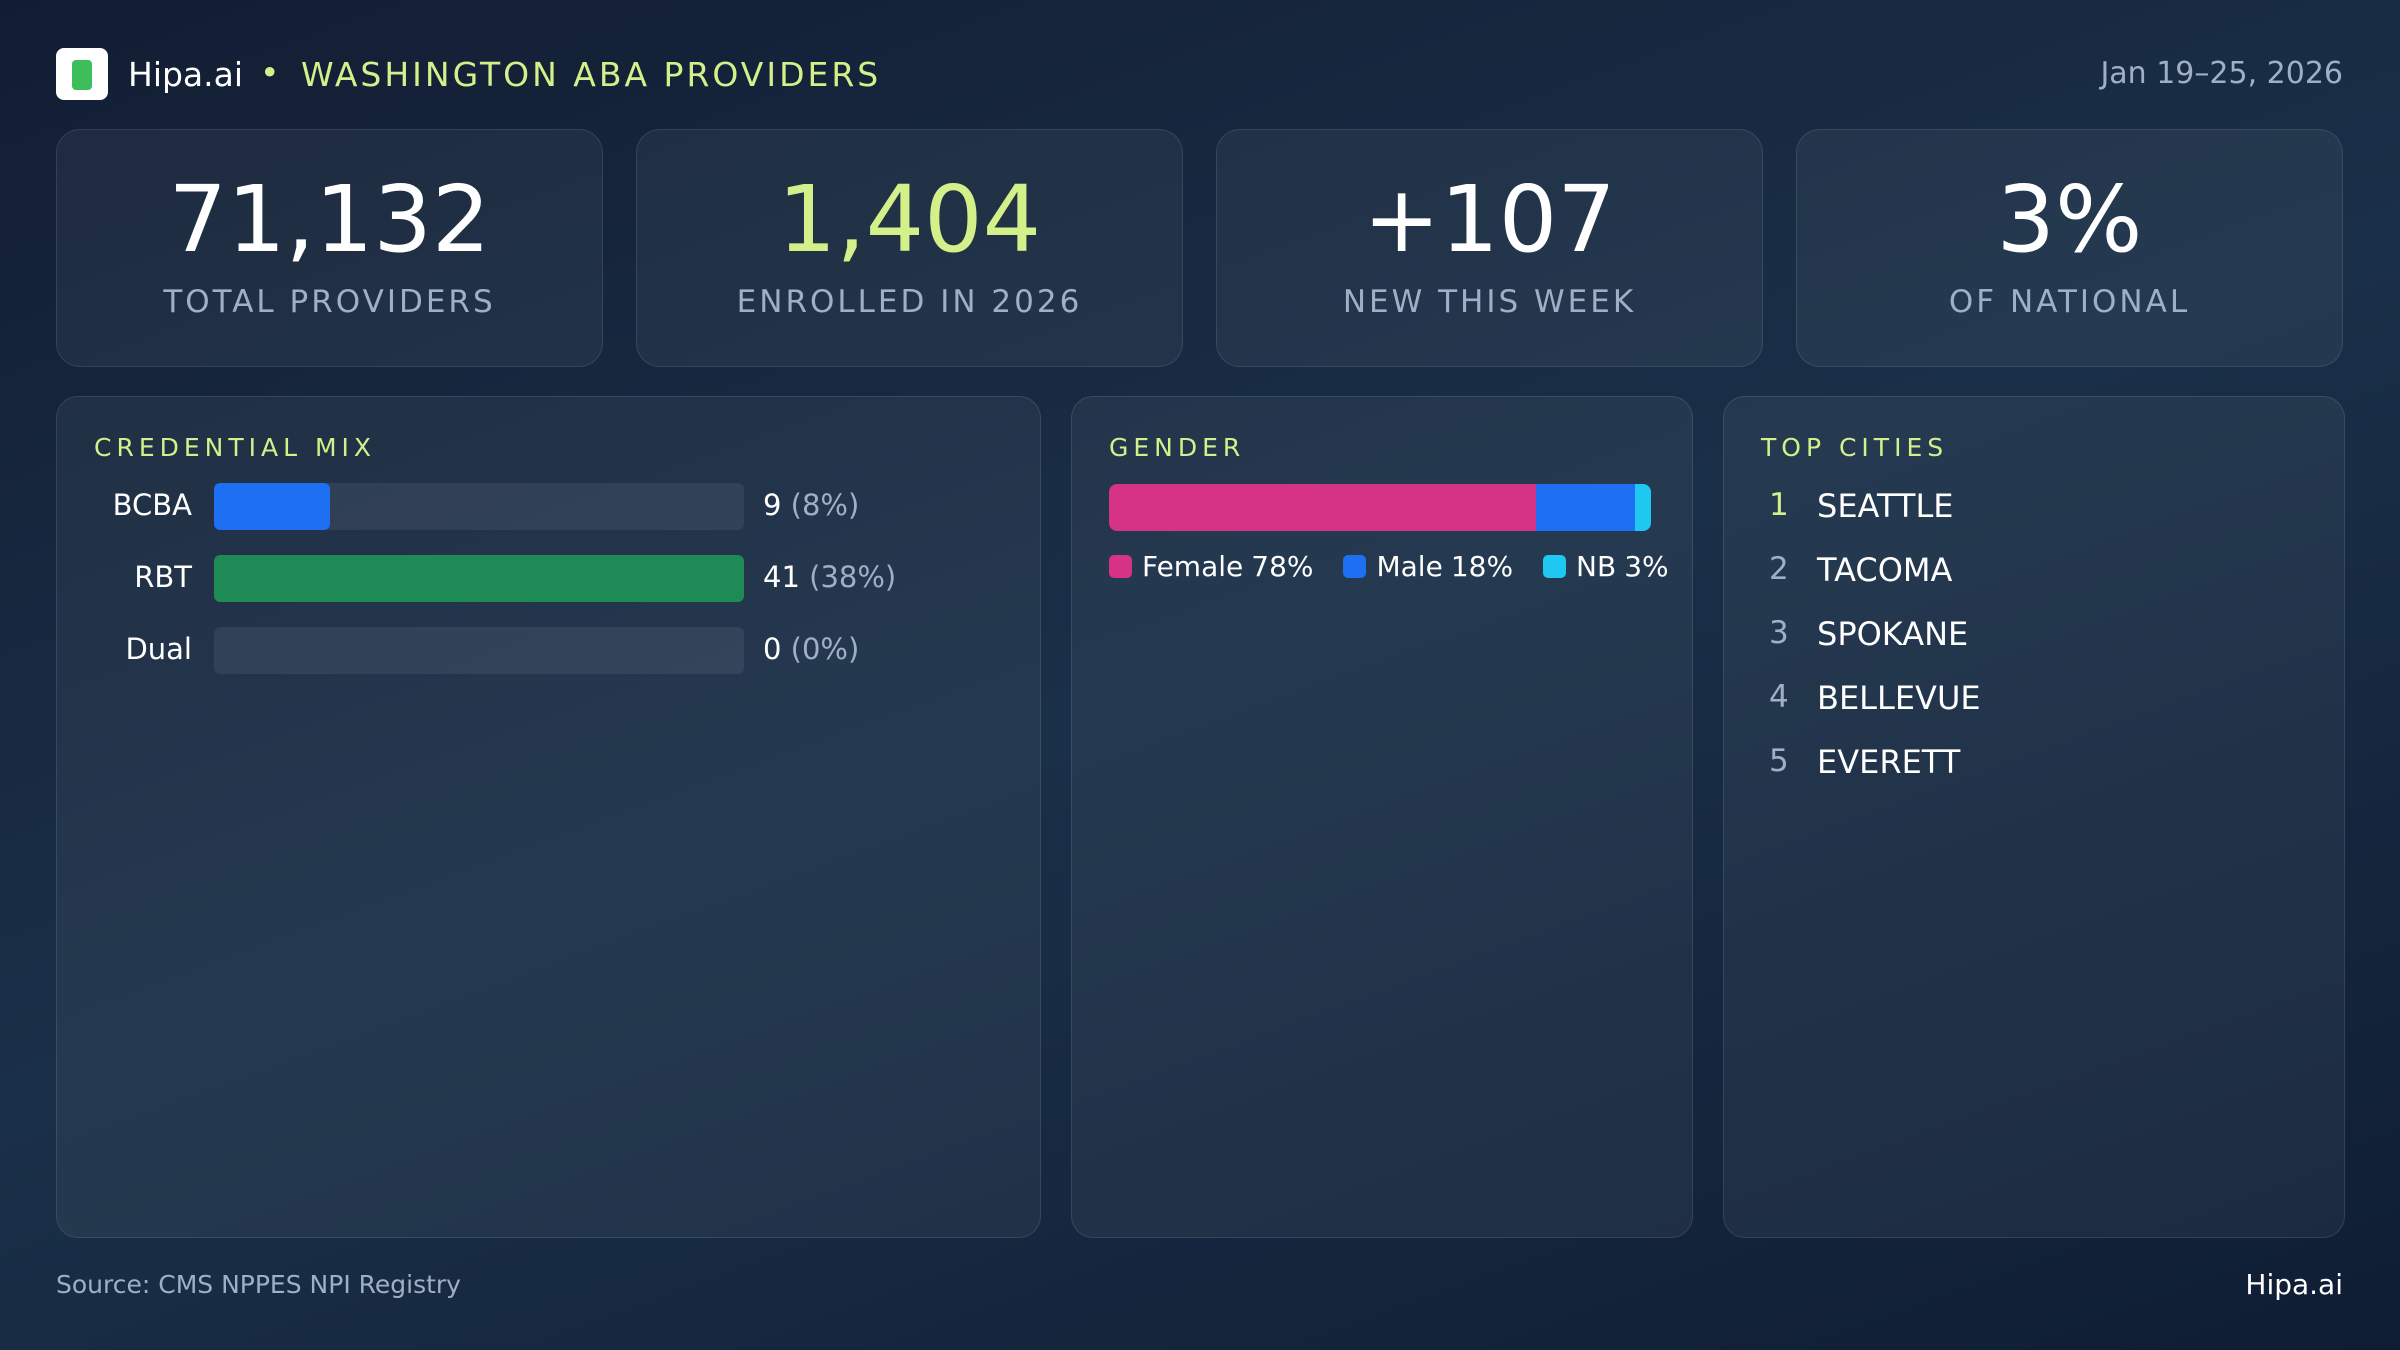 This screenshot has height=1350, width=2400. I want to click on date-range: Jan 19–25, 2026, so click(2221, 73).